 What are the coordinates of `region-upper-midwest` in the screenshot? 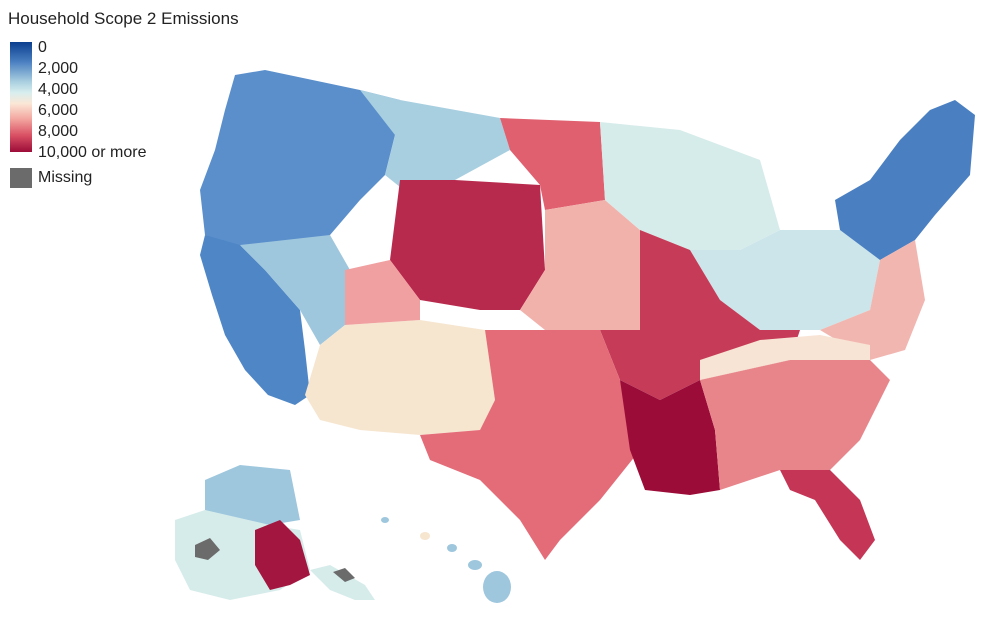 It's located at (690, 186).